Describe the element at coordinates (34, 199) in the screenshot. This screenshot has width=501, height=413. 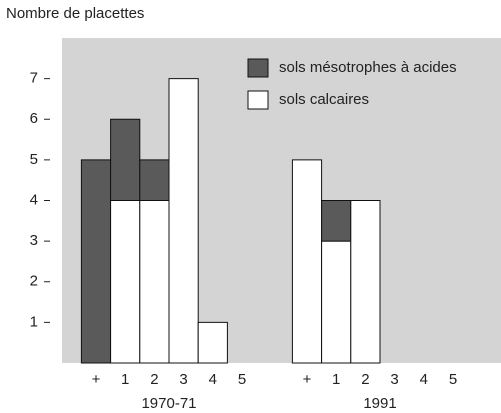
I see `y-tick-label: 4` at that location.